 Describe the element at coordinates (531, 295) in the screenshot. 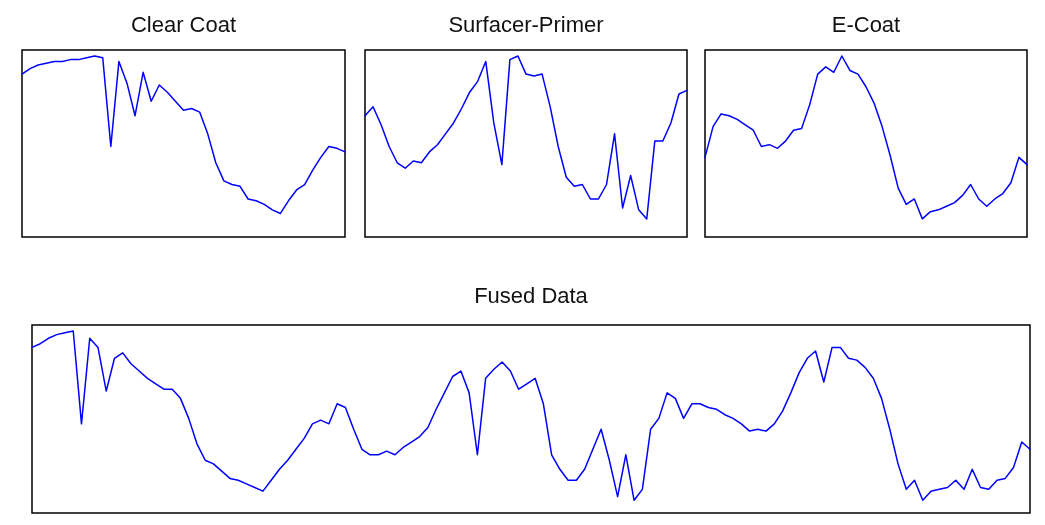

I see `chart-title: Fused Data` at that location.